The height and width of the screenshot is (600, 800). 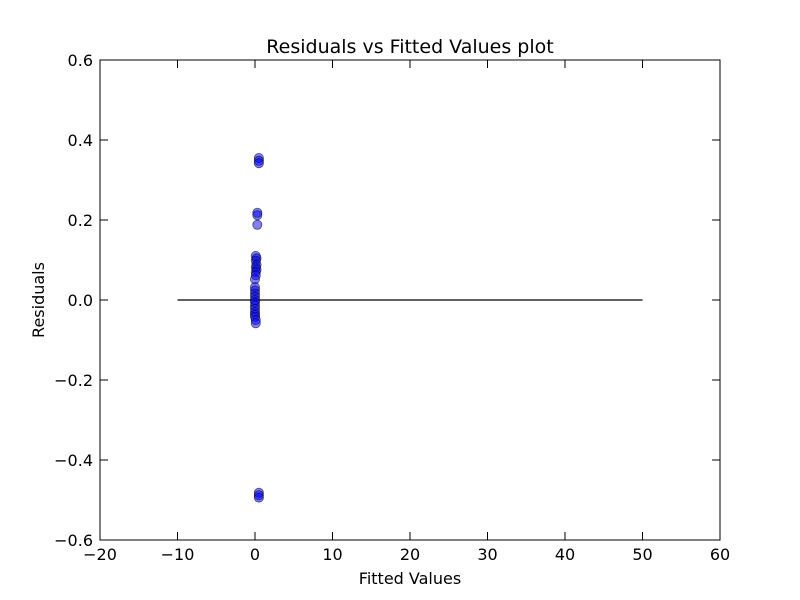 I want to click on x-tick-label: 0, so click(x=255, y=554).